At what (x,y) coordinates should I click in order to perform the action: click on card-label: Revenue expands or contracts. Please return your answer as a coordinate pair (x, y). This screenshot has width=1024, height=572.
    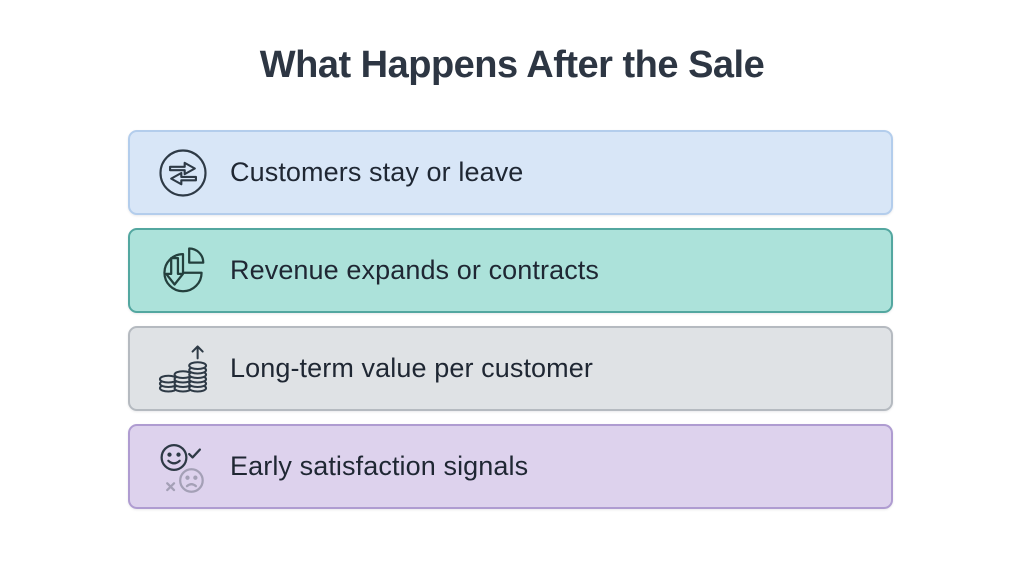
    Looking at the image, I should click on (415, 270).